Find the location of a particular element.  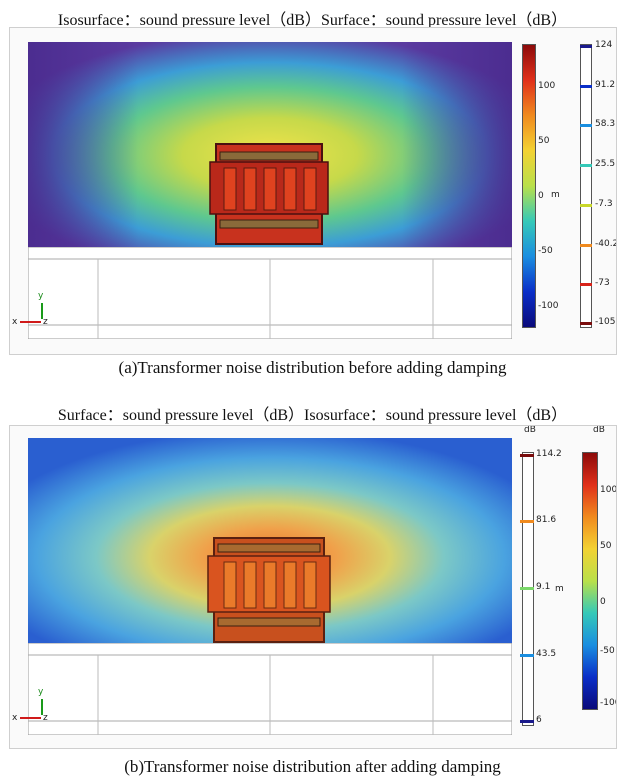

panel-b-iso-value: 9.1 is located at coordinates (543, 587).